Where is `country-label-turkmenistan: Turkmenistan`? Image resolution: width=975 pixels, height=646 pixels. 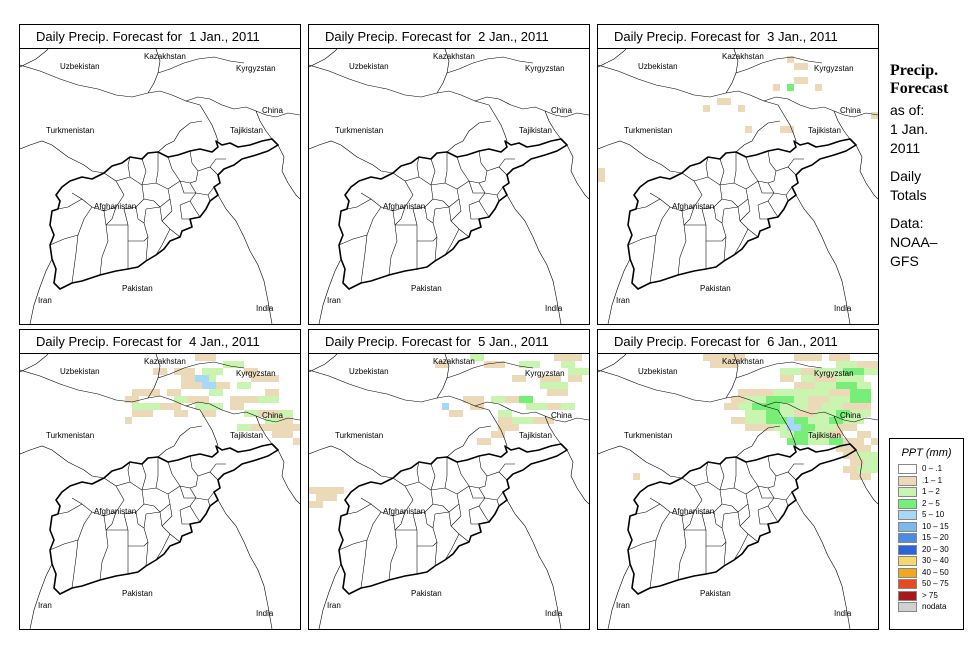
country-label-turkmenistan: Turkmenistan is located at coordinates (359, 435).